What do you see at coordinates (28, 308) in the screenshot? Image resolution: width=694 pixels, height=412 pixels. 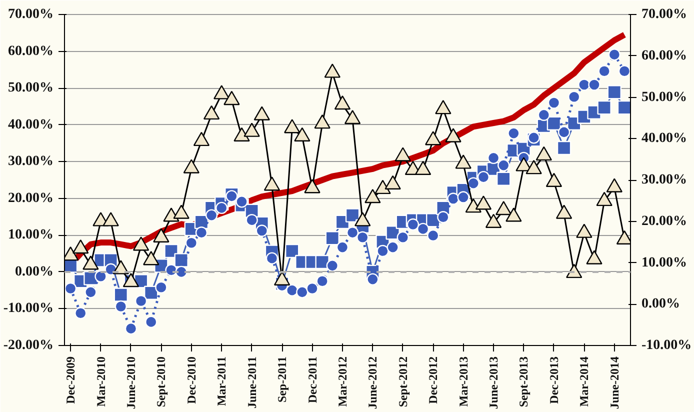 I see `y-tick-label: -10.00%` at bounding box center [28, 308].